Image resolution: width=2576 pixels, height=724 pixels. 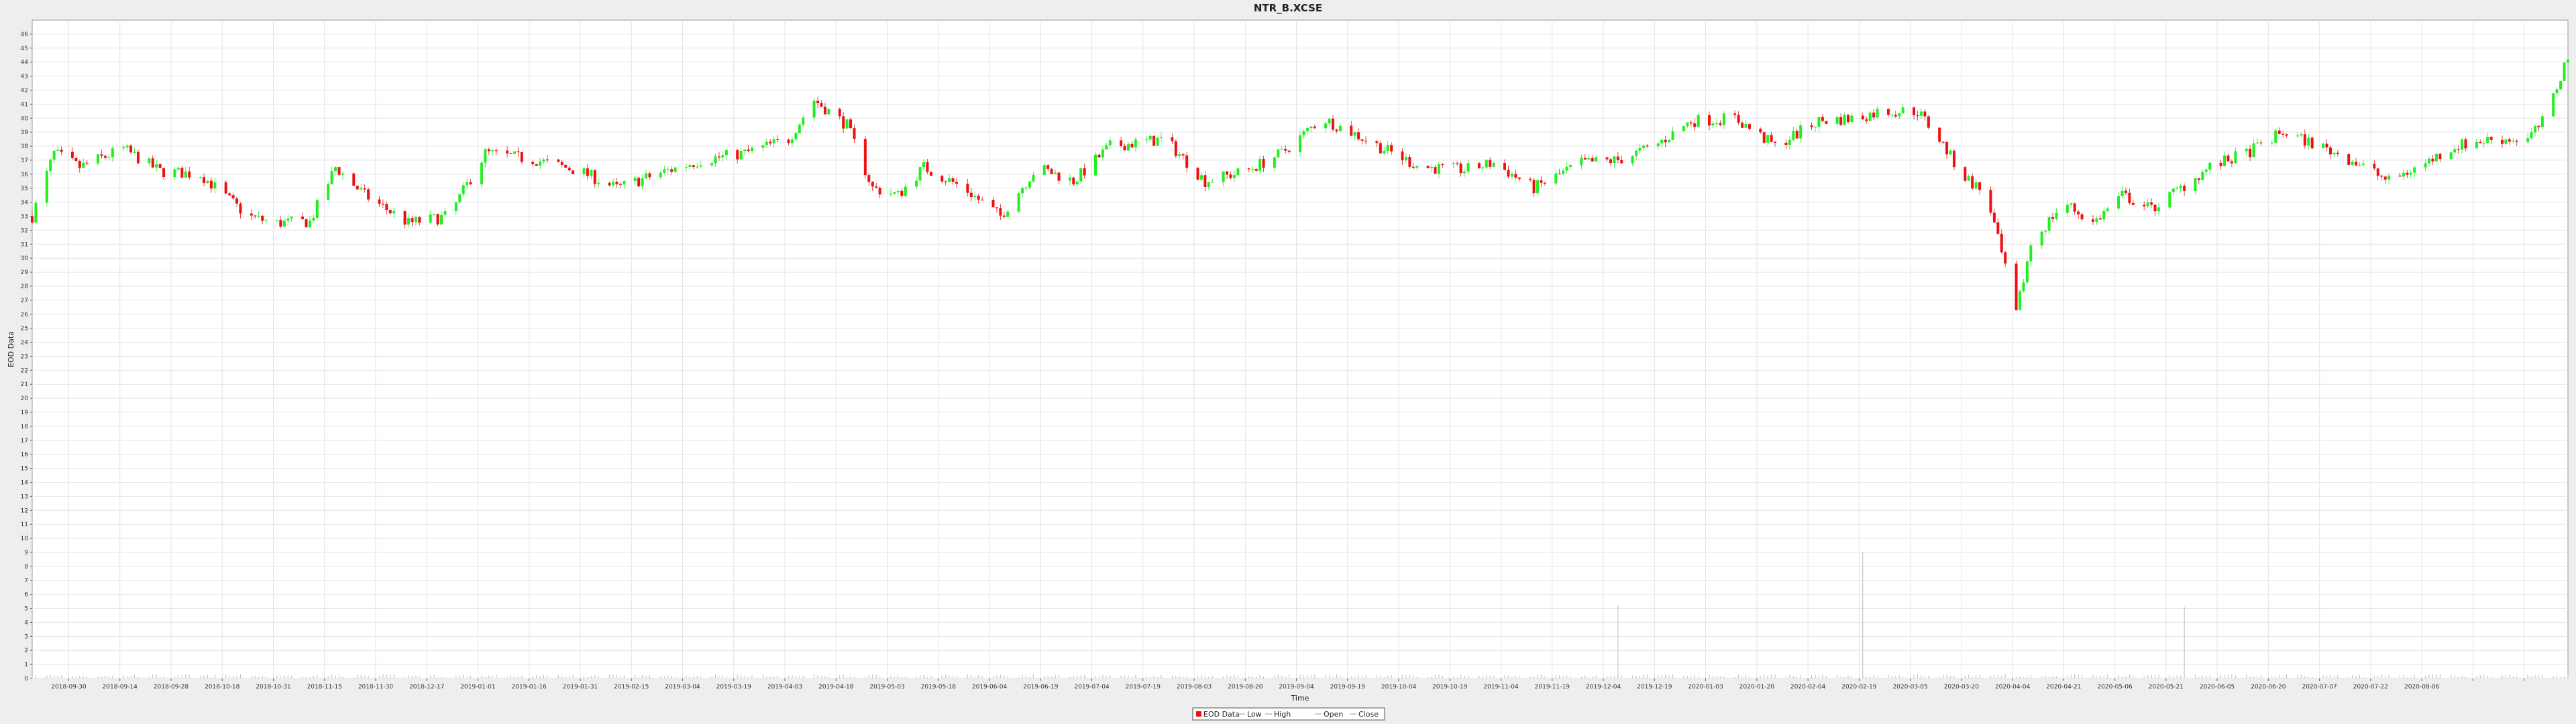 I want to click on x-tick-label: 2019-07-04, so click(x=1092, y=687).